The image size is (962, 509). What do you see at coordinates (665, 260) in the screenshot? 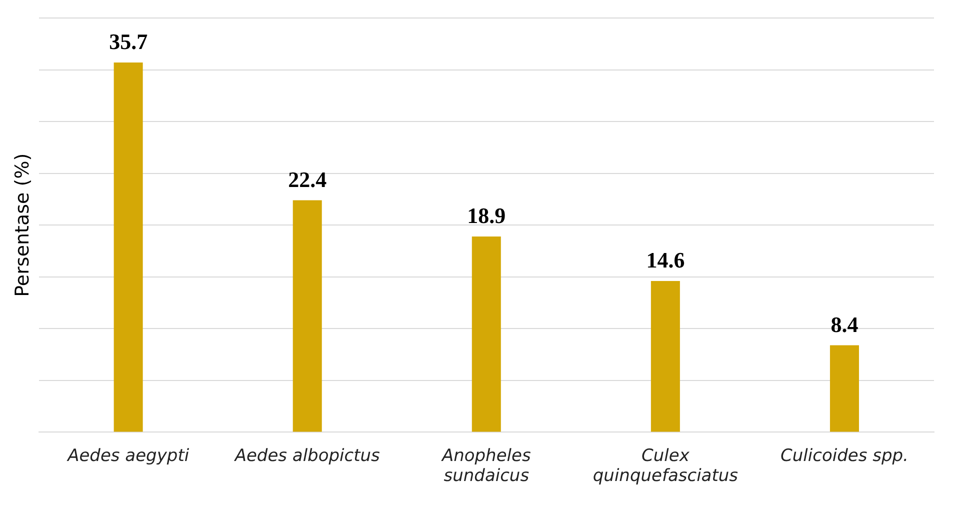
I see `data-label: 14.6` at bounding box center [665, 260].